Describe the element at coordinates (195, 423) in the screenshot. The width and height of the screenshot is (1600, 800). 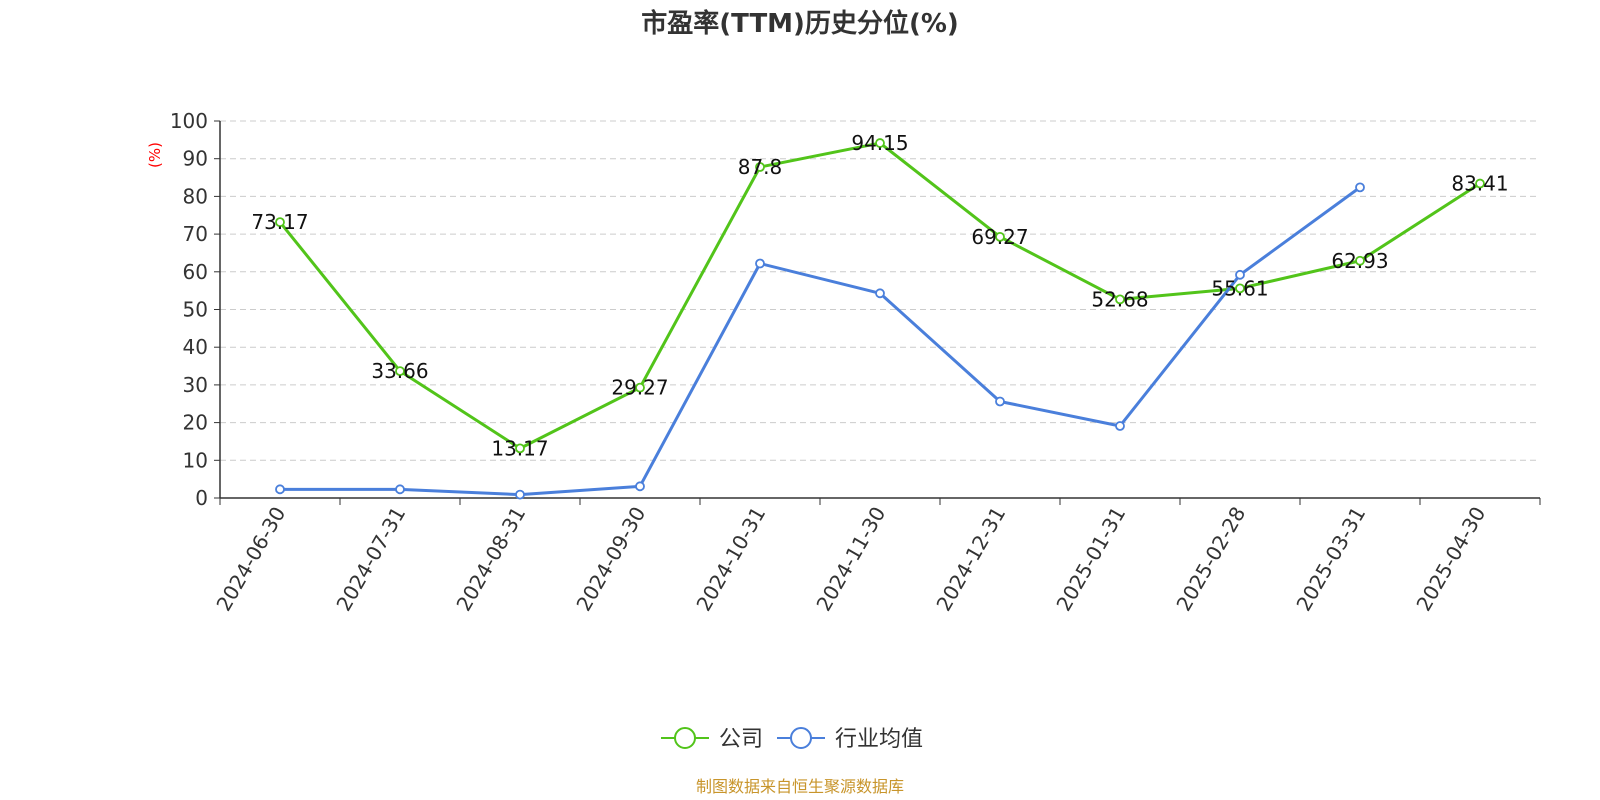
I see `y-tick-label: 20` at that location.